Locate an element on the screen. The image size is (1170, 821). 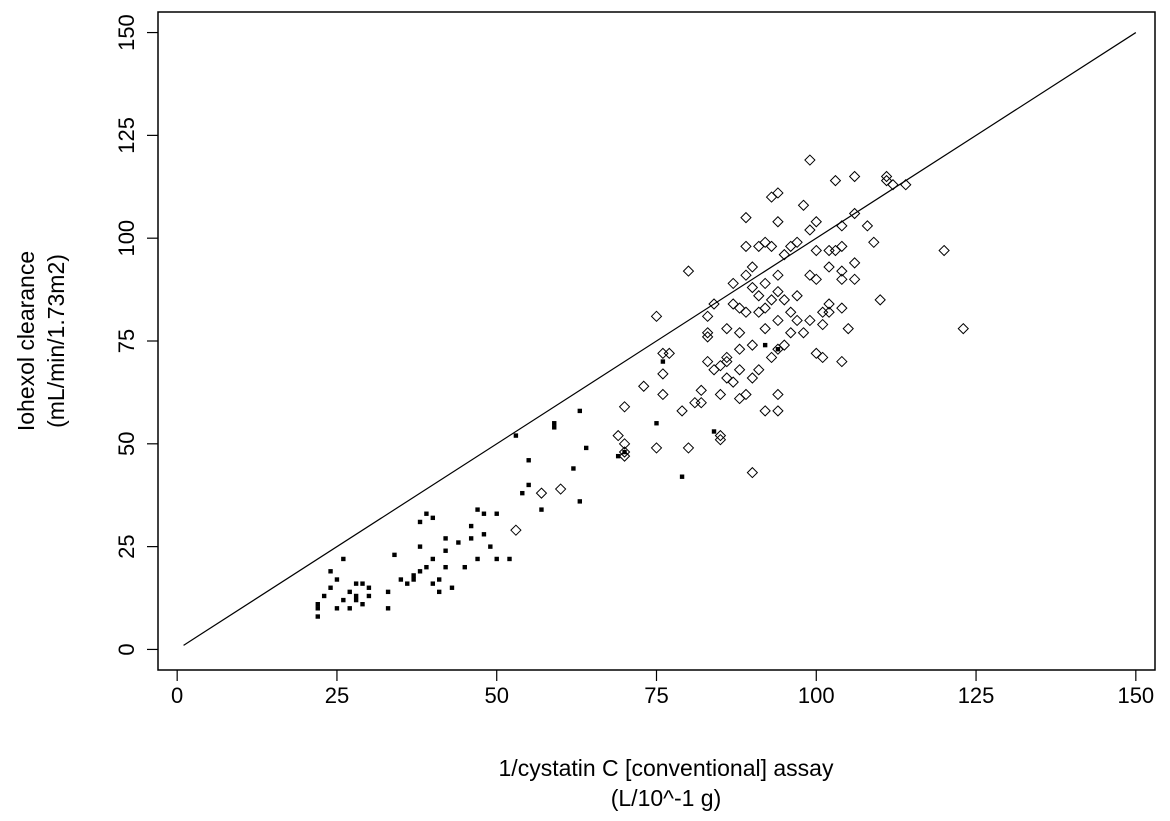
y-tick-label: 0 is located at coordinates (126, 649).